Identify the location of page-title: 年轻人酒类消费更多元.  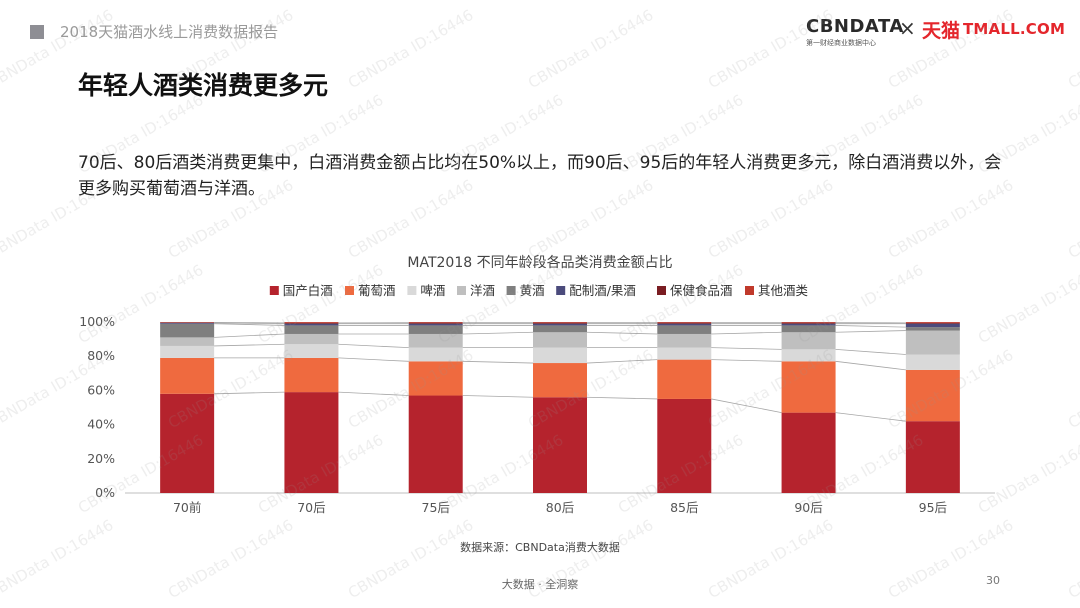
(203, 85).